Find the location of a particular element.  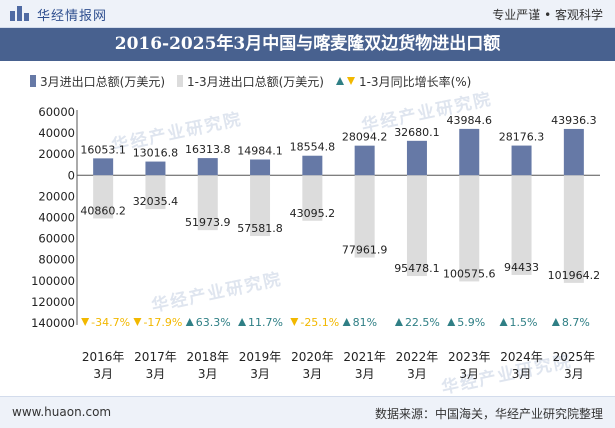

footer-source: 数据来源：中国海关，华经产业研究院整理 is located at coordinates (488, 414).